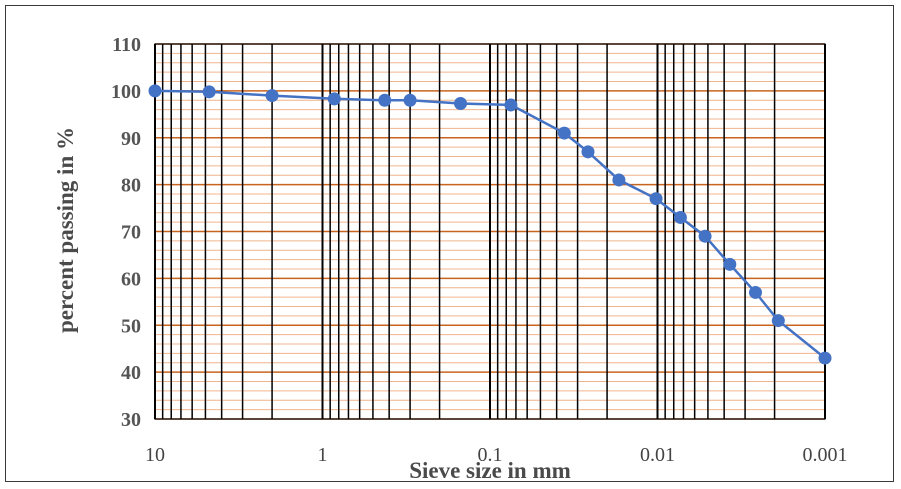  I want to click on x-axis-title: Sieve size in mm, so click(490, 470).